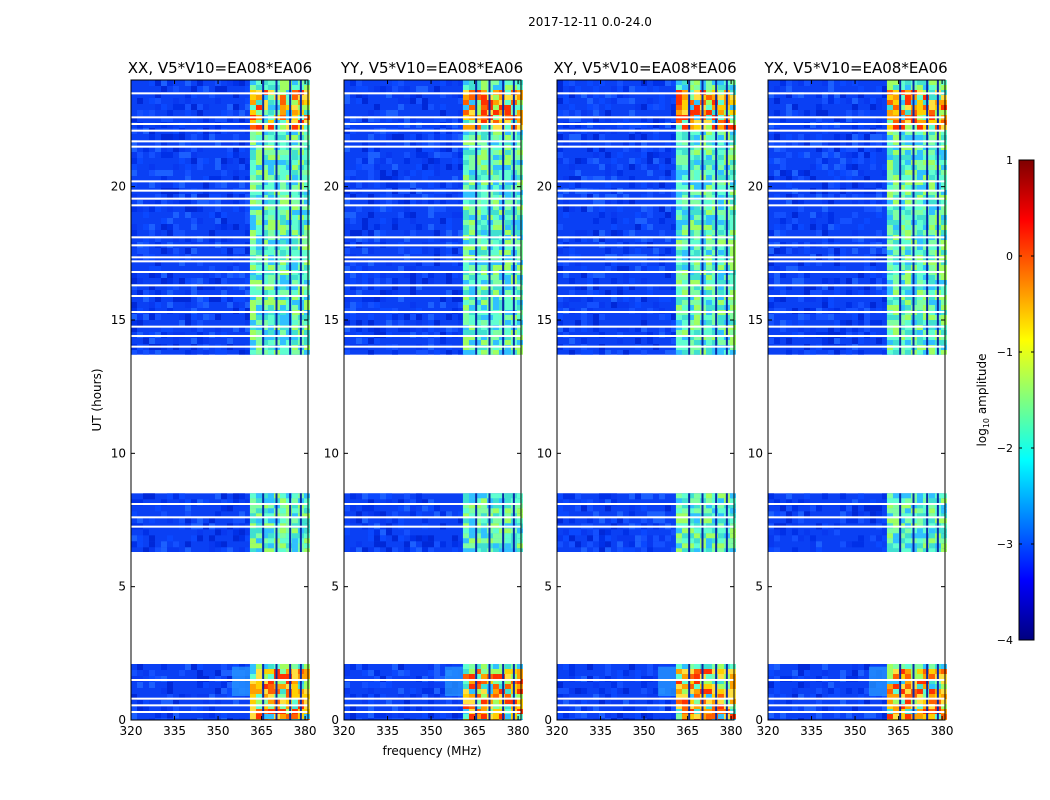 This screenshot has height=800, width=1050. I want to click on y-tick-label: 20, so click(118, 187).